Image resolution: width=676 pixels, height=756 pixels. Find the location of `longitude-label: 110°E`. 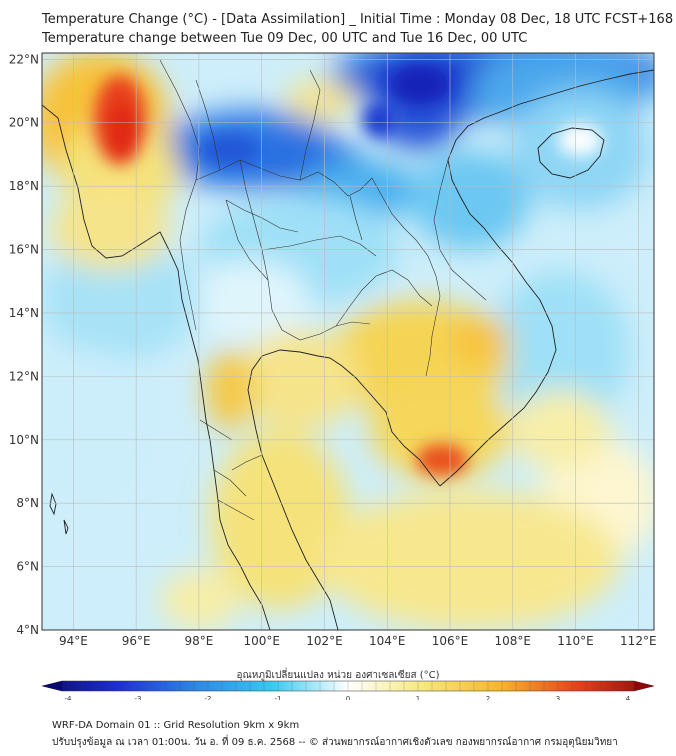

longitude-label: 110°E is located at coordinates (575, 641).